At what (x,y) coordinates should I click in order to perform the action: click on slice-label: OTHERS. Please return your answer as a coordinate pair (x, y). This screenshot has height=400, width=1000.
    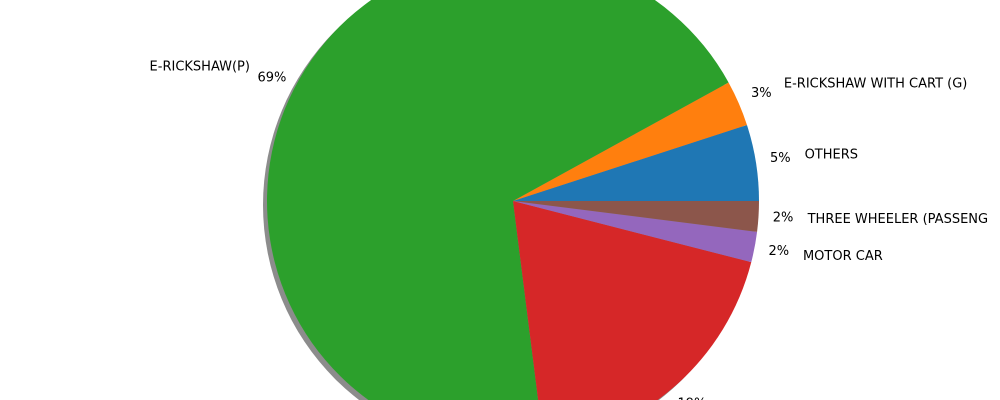
    Looking at the image, I should click on (831, 154).